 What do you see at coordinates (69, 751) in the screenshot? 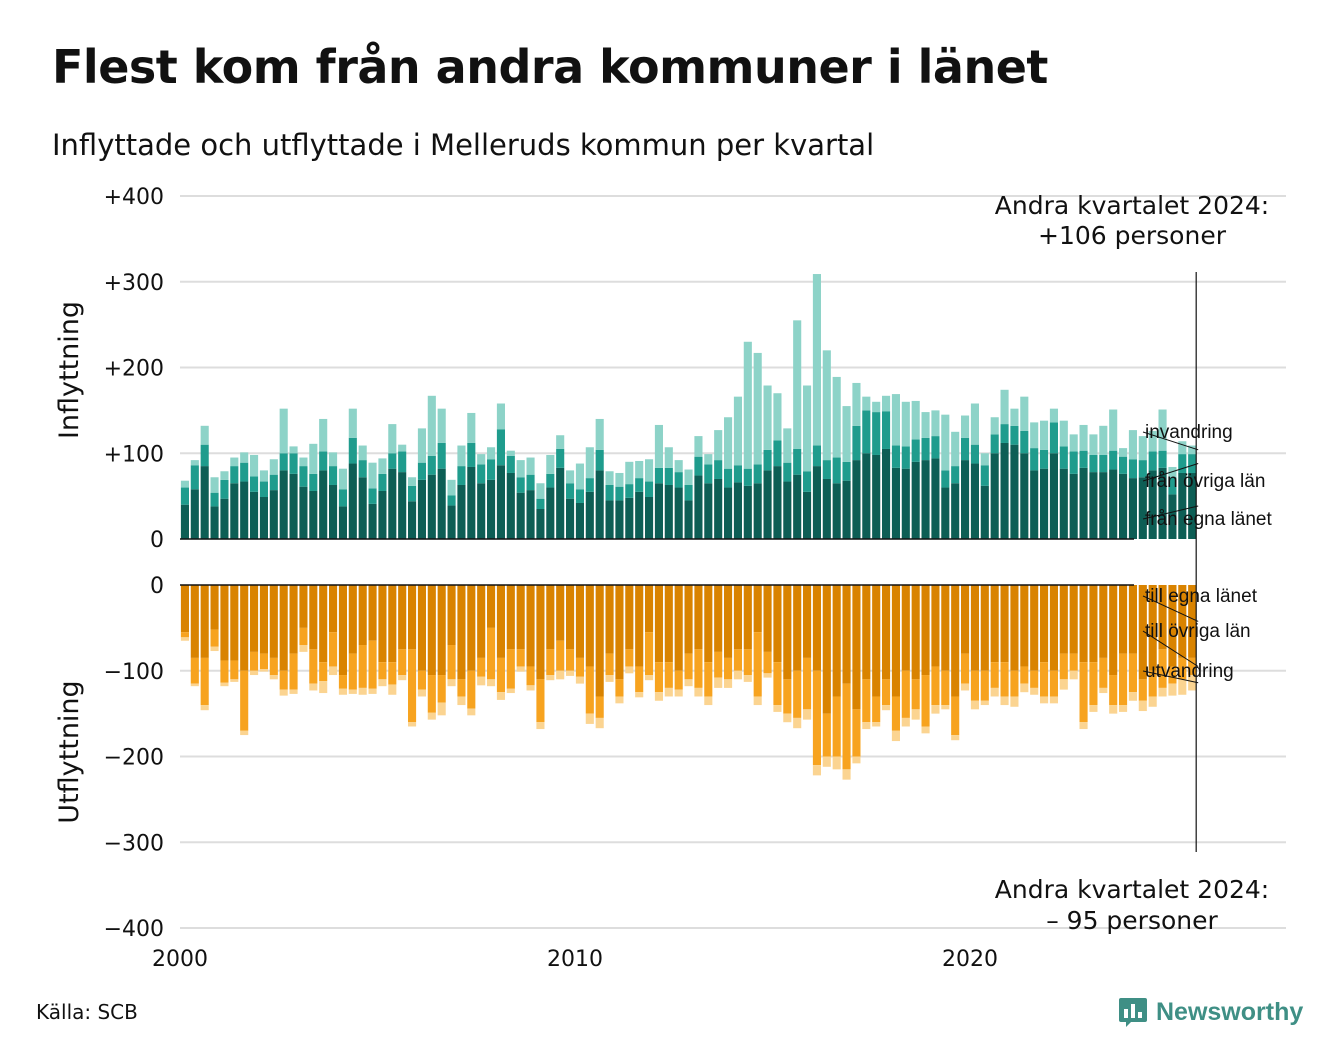
I see `y-axis-label-out: Utflyttning` at bounding box center [69, 751].